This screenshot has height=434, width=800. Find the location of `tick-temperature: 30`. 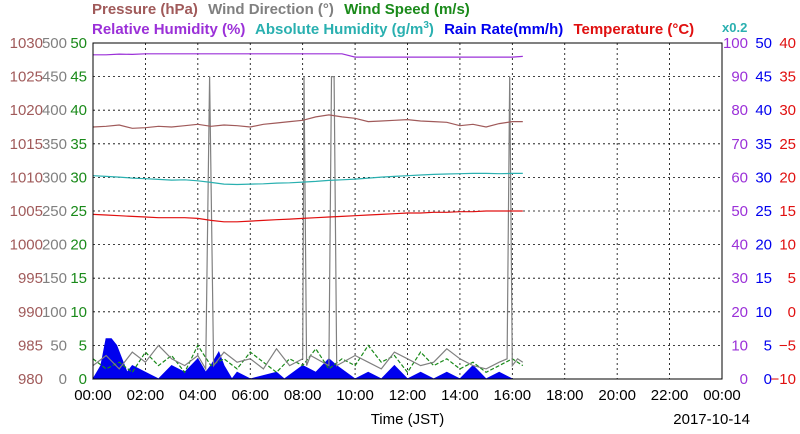

tick-temperature: 30 is located at coordinates (787, 110).